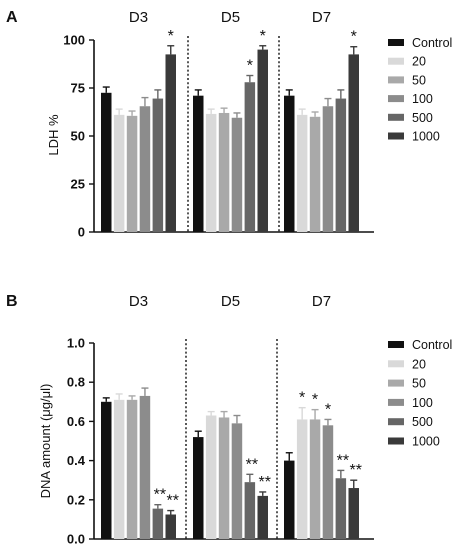 The height and width of the screenshot is (550, 461). Describe the element at coordinates (12, 17) in the screenshot. I see `panel-a-letter: A` at that location.